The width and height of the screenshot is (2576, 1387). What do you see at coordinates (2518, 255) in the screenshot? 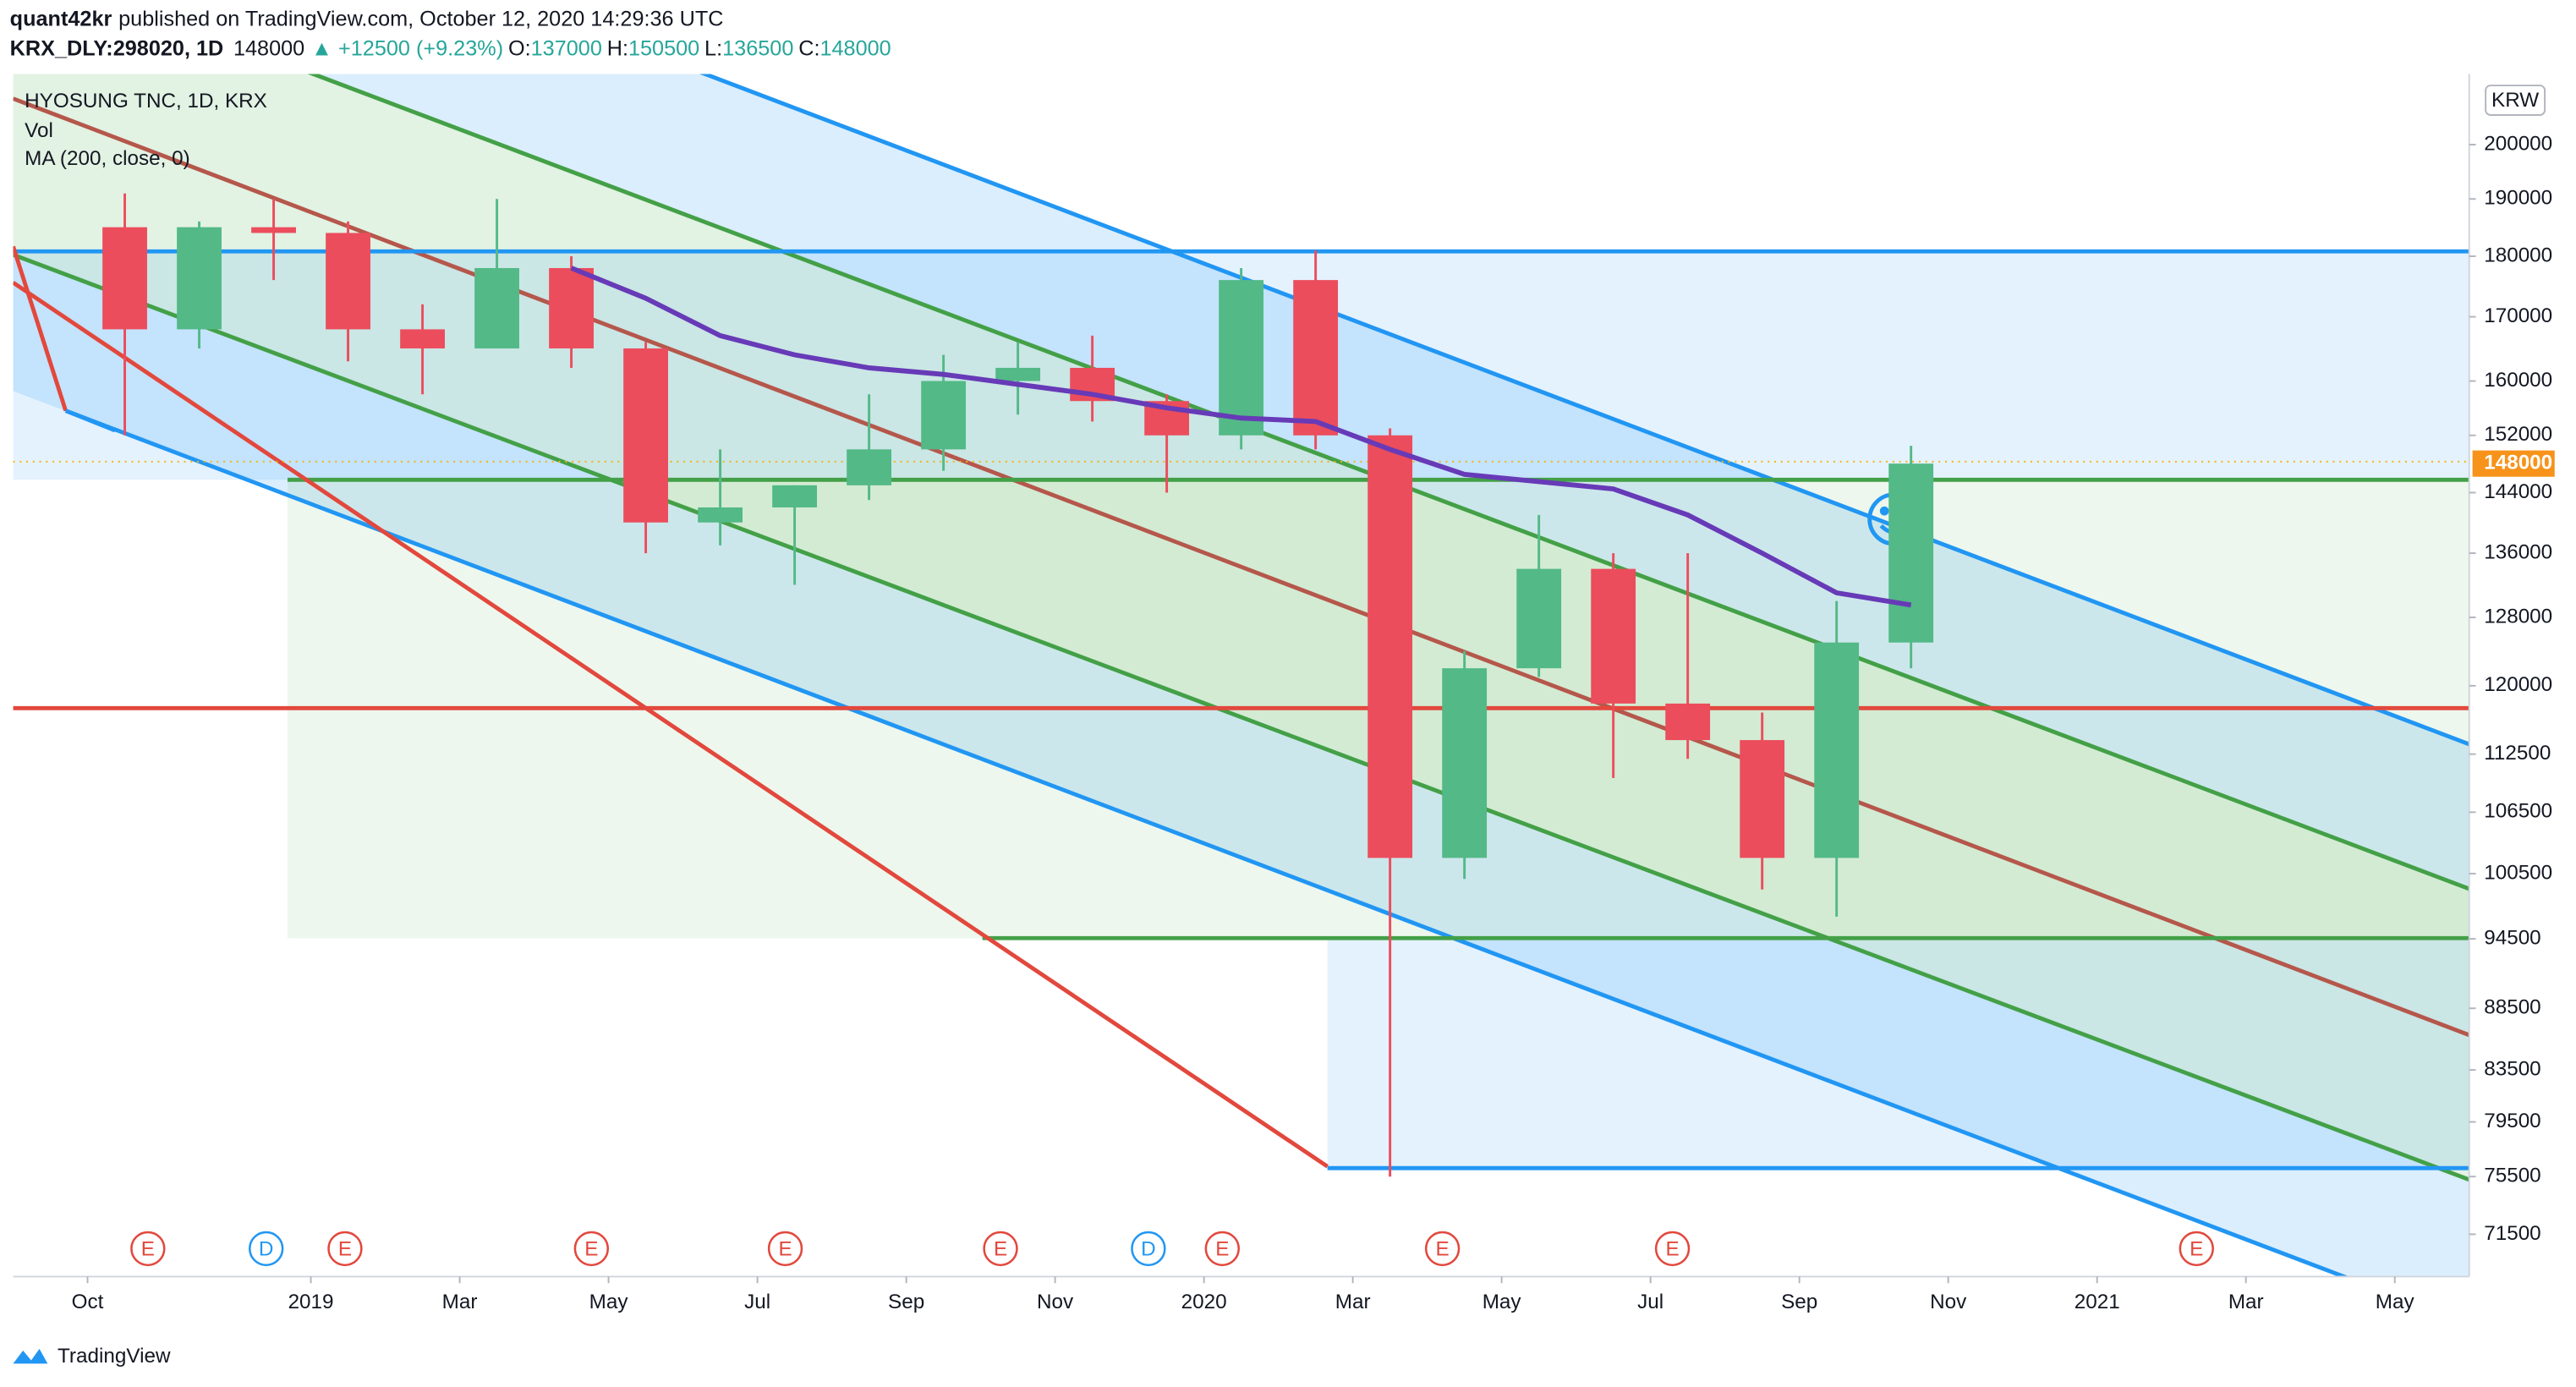
I see `y-tick-label: 180000` at bounding box center [2518, 255].